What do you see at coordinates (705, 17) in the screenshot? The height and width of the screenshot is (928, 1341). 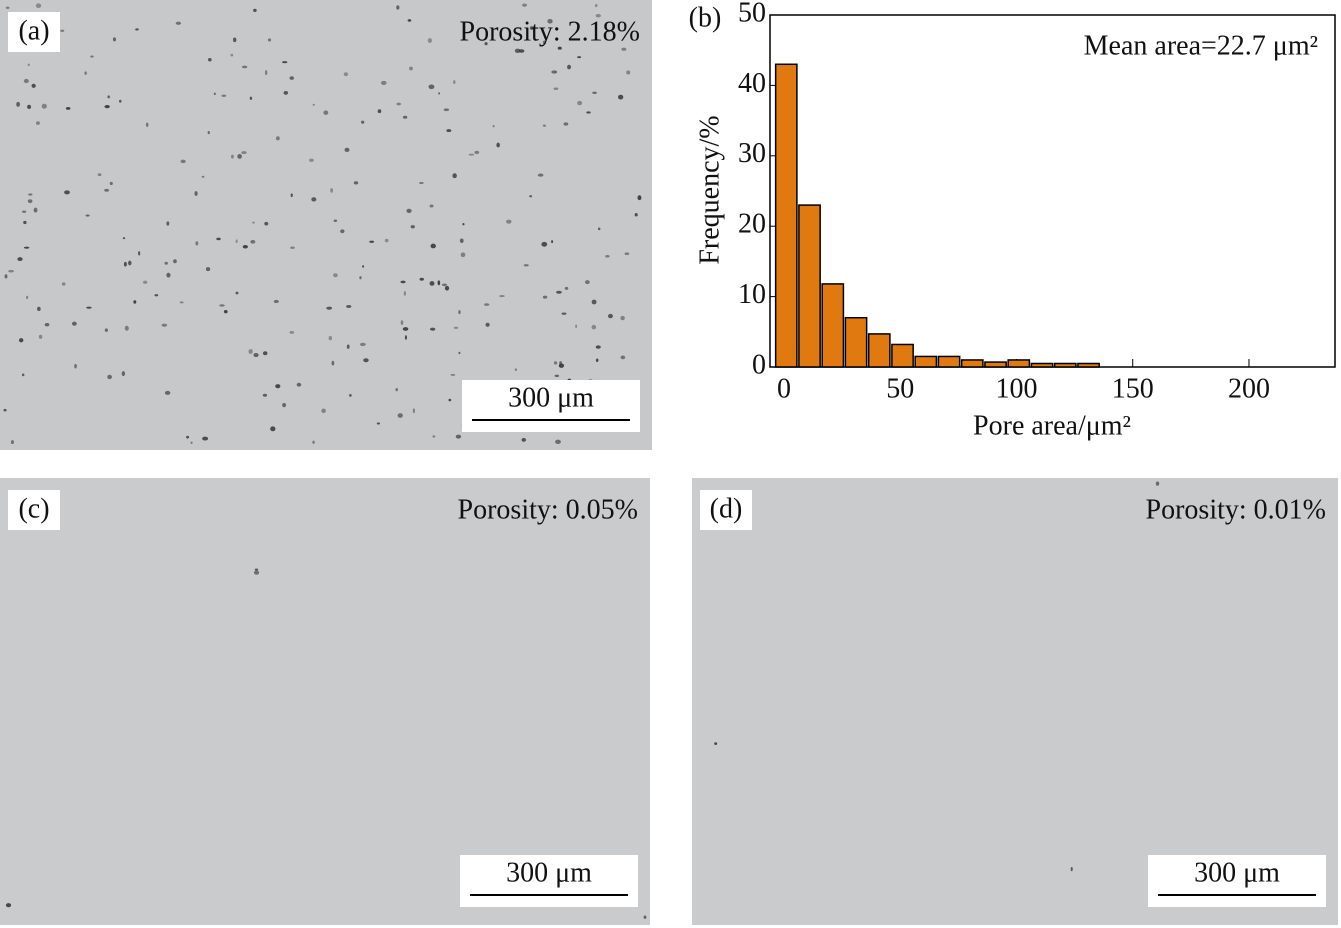 I see `panel-label: (b)` at bounding box center [705, 17].